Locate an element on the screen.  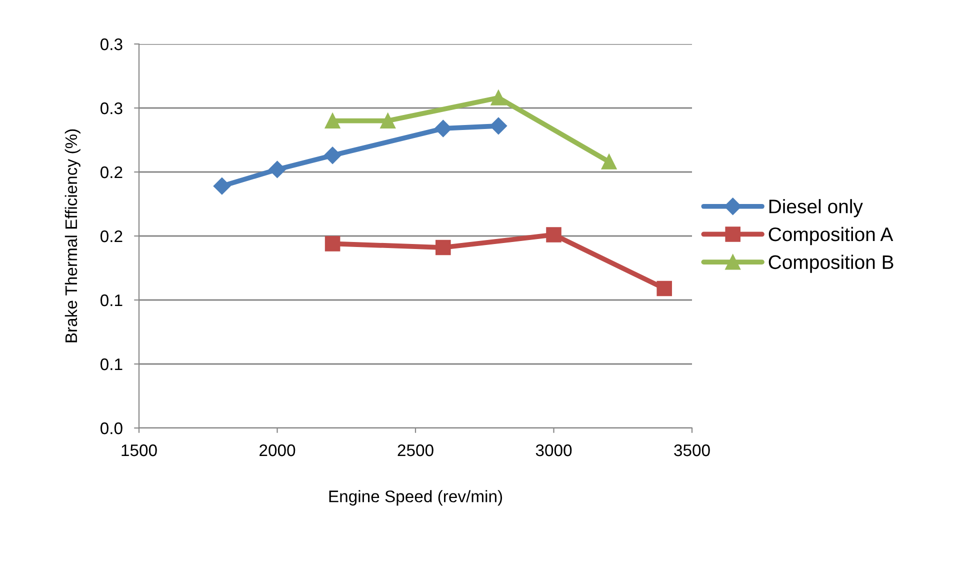
x-tick-label: 2500 is located at coordinates (416, 450).